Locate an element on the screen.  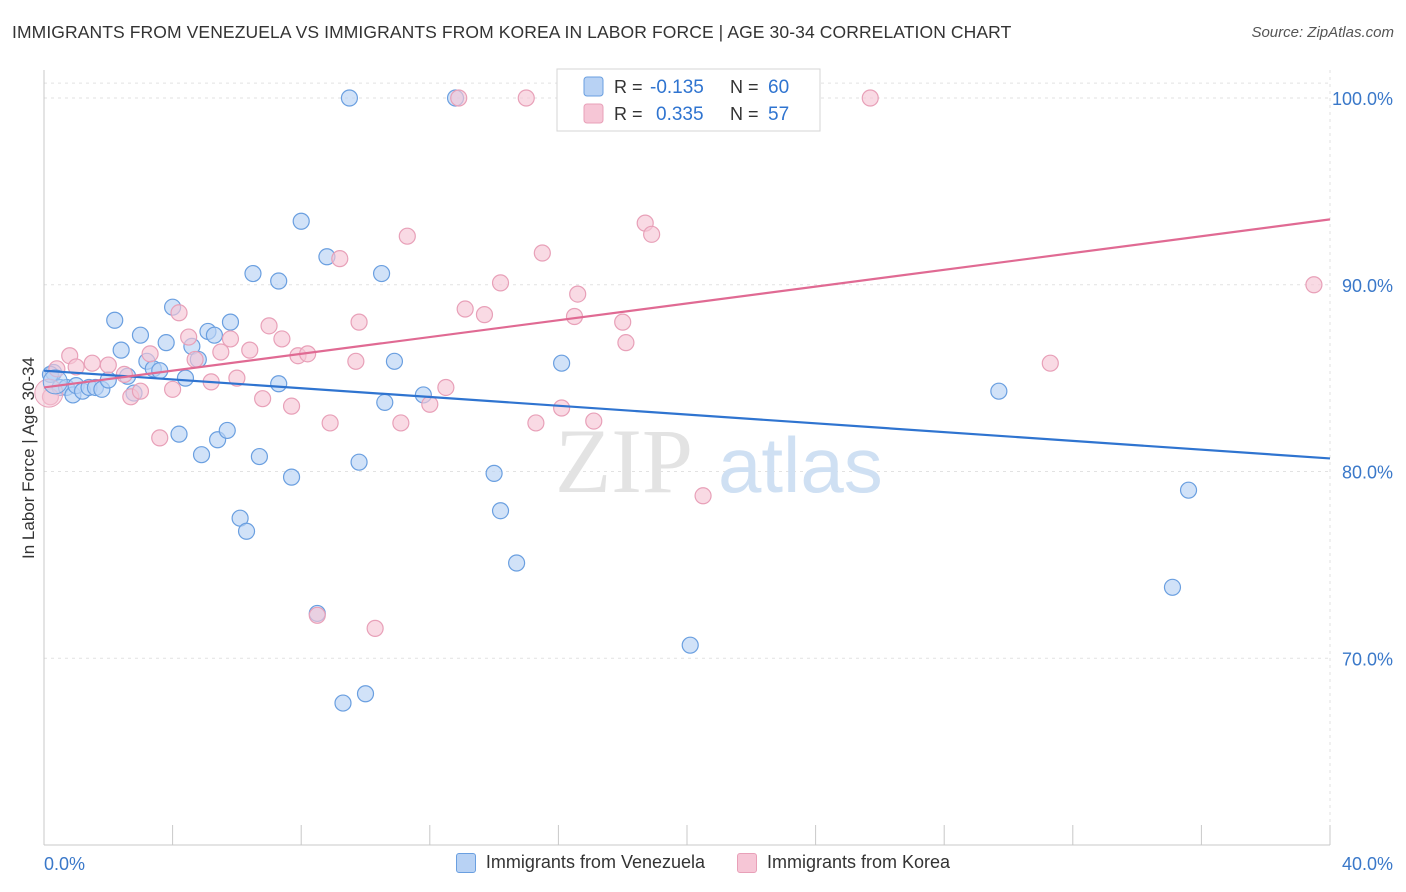
legend-r-value-0: -0.135 is located at coordinates (677, 87).